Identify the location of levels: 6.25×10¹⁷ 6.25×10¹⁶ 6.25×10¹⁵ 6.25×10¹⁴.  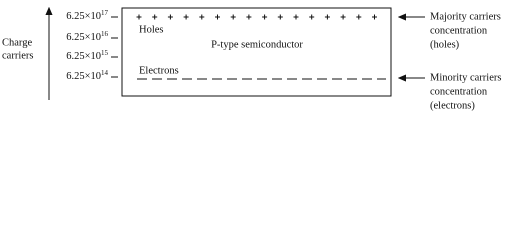
(92, 46).